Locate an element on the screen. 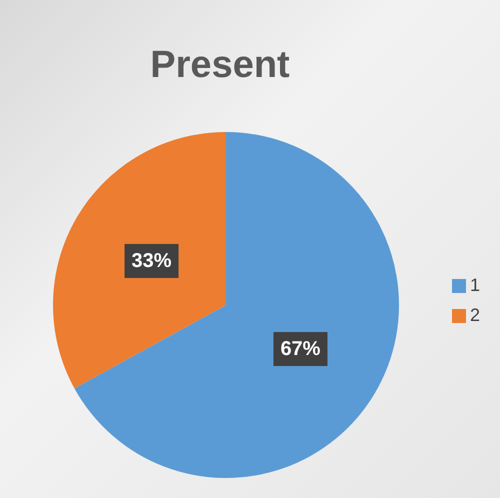 This screenshot has width=500, height=498. data-label: 67% is located at coordinates (300, 349).